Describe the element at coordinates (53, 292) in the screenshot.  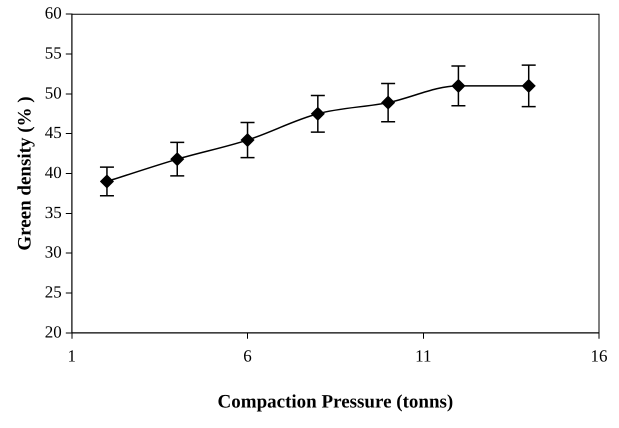
I see `y-tick-label: 25` at that location.